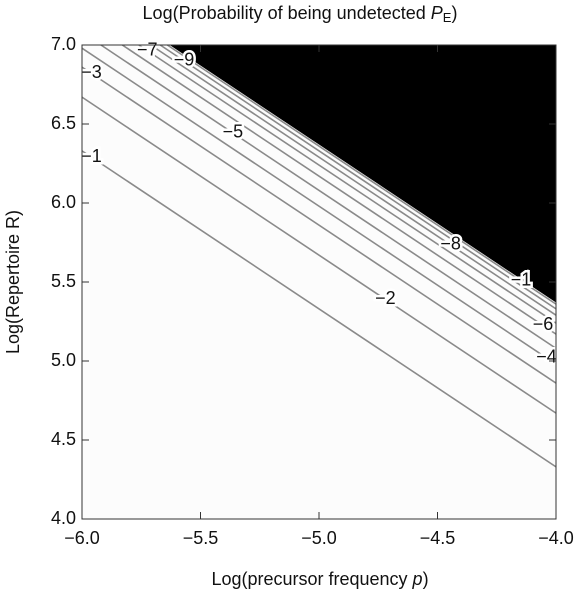 The height and width of the screenshot is (596, 579). Describe the element at coordinates (556, 538) in the screenshot. I see `x-tick-label: −4.0` at that location.